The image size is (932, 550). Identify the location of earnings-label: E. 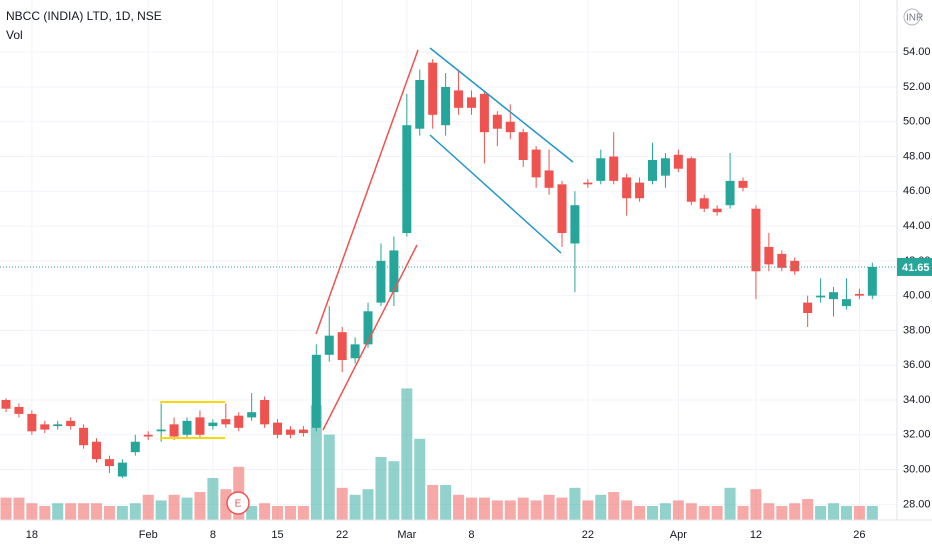
(238, 504).